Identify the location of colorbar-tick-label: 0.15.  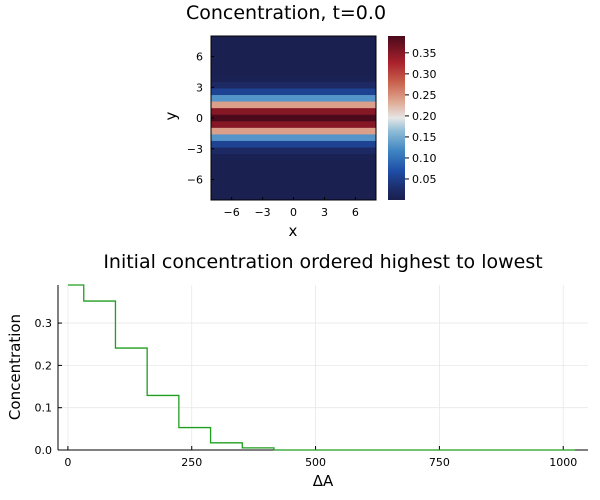
(424, 137).